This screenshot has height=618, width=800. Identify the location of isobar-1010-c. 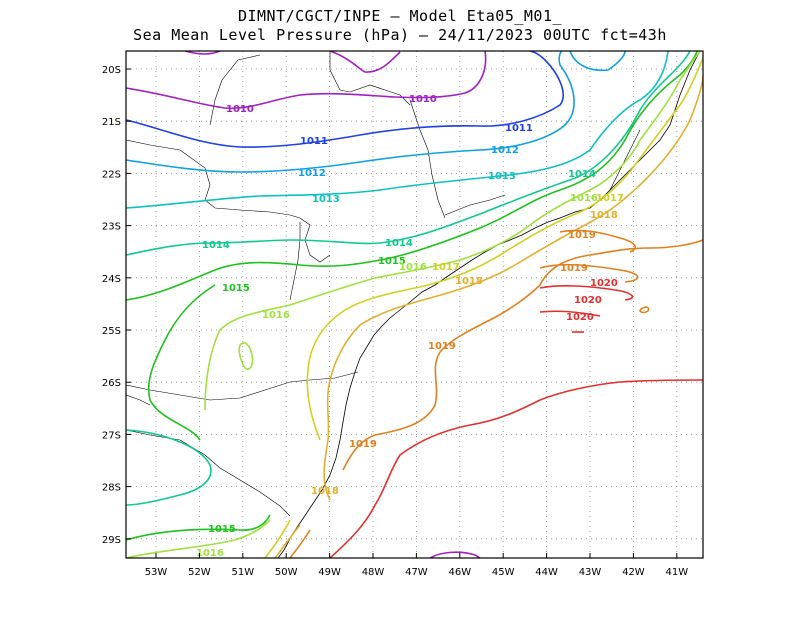
(202, 53).